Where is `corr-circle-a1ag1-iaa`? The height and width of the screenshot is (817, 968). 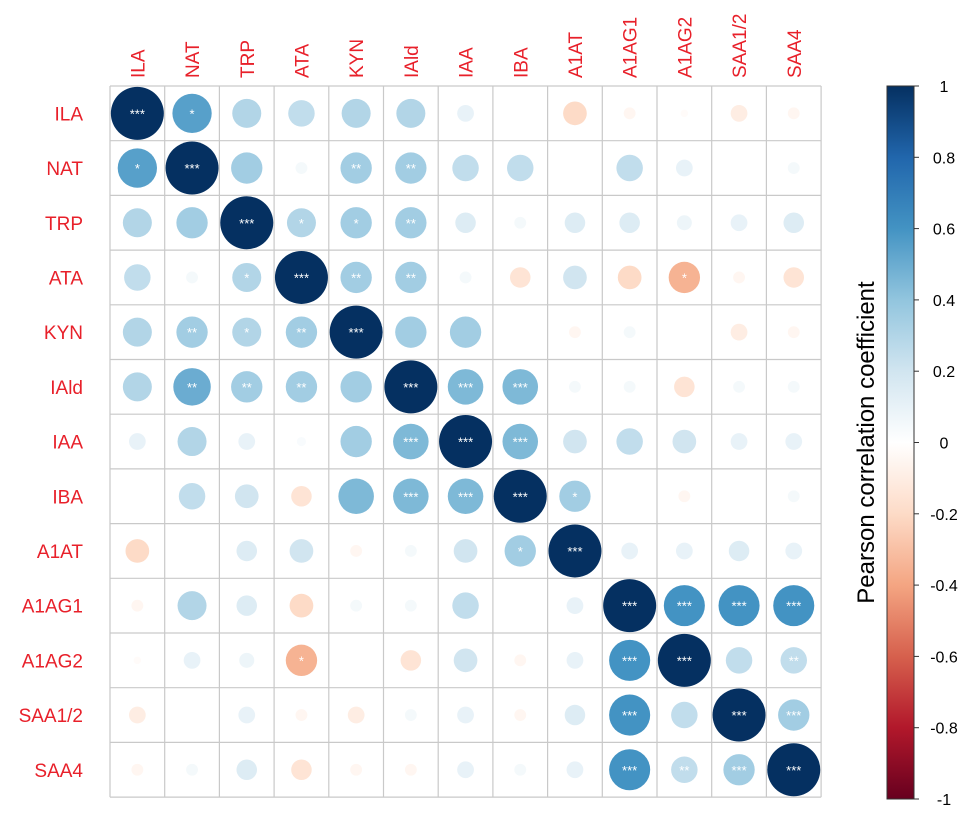
corr-circle-a1ag1-iaa is located at coordinates (465, 605).